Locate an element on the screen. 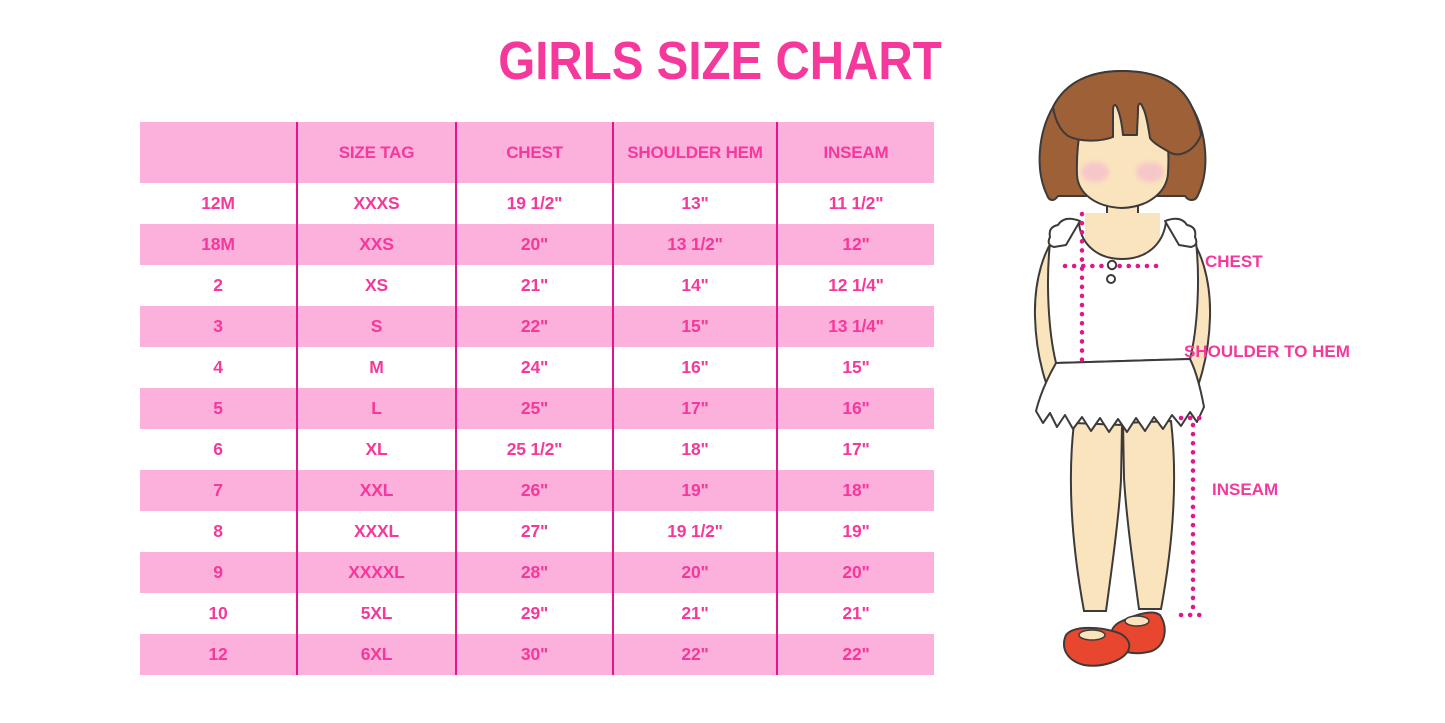 The image size is (1445, 723). shoulder-to-hem-label: SHOULDER TO HEM is located at coordinates (1267, 351).